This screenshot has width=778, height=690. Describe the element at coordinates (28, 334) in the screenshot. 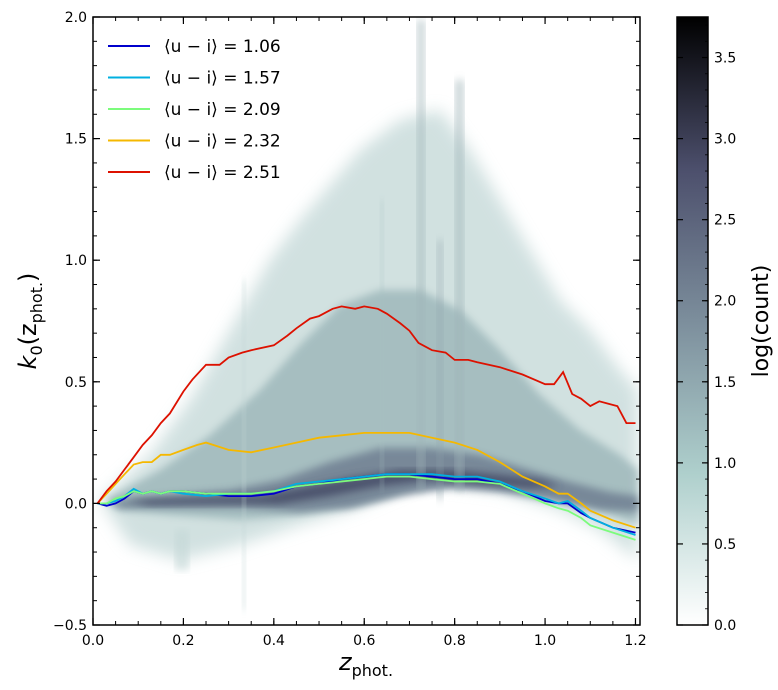

I see `y-axis-label-mid: (z` at that location.